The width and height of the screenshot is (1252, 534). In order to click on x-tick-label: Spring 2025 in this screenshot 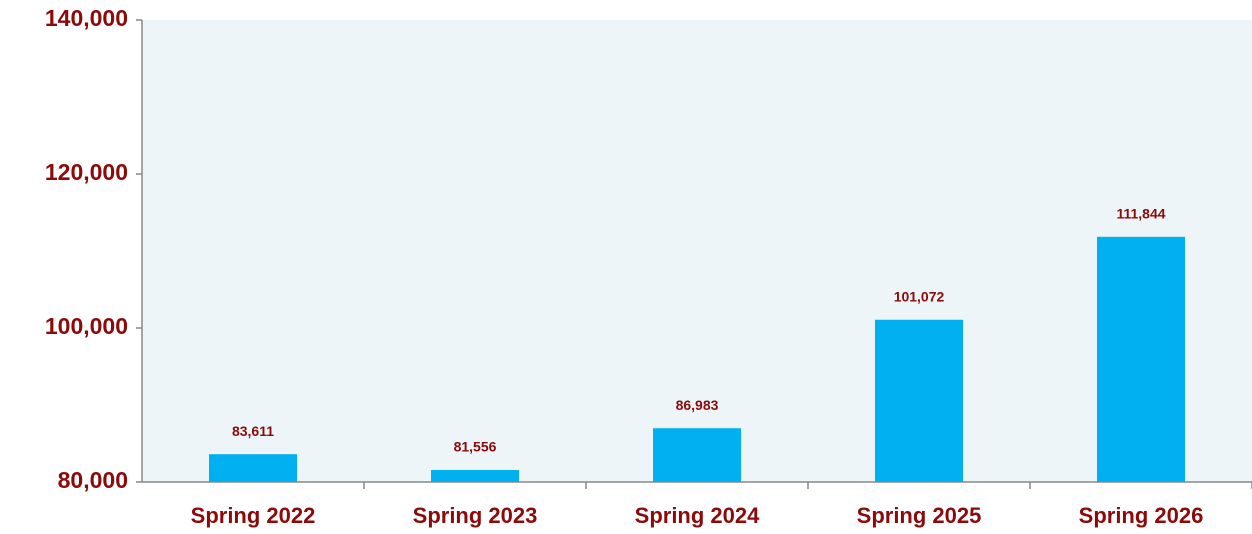, I will do `click(919, 515)`.